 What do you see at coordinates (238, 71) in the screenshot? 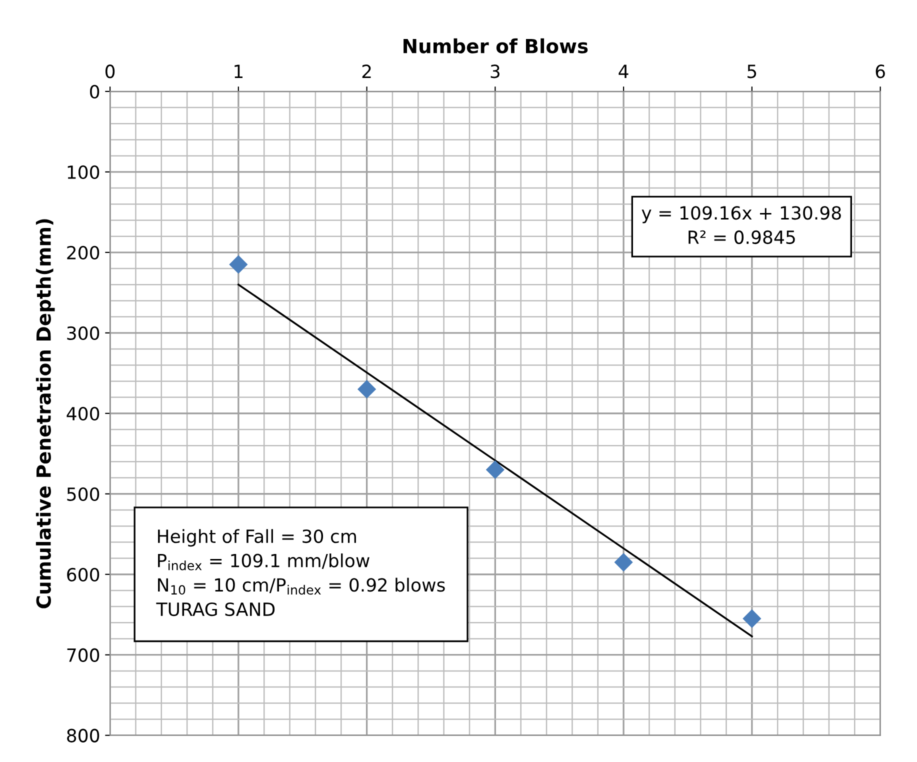
I see `x-tick-label: 1` at bounding box center [238, 71].